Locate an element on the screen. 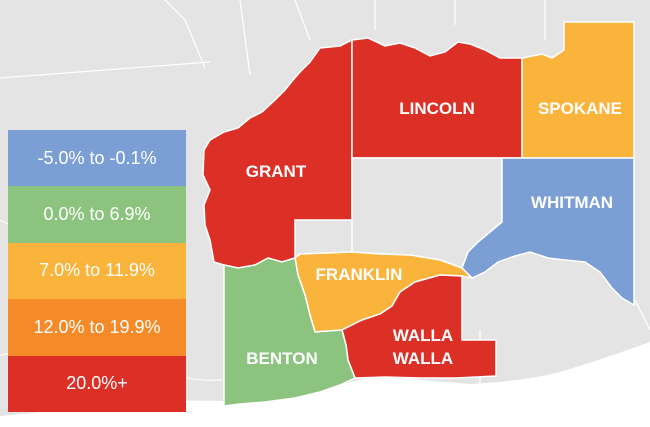 The image size is (650, 427). county-label-franklin: FRANKLIN is located at coordinates (359, 274).